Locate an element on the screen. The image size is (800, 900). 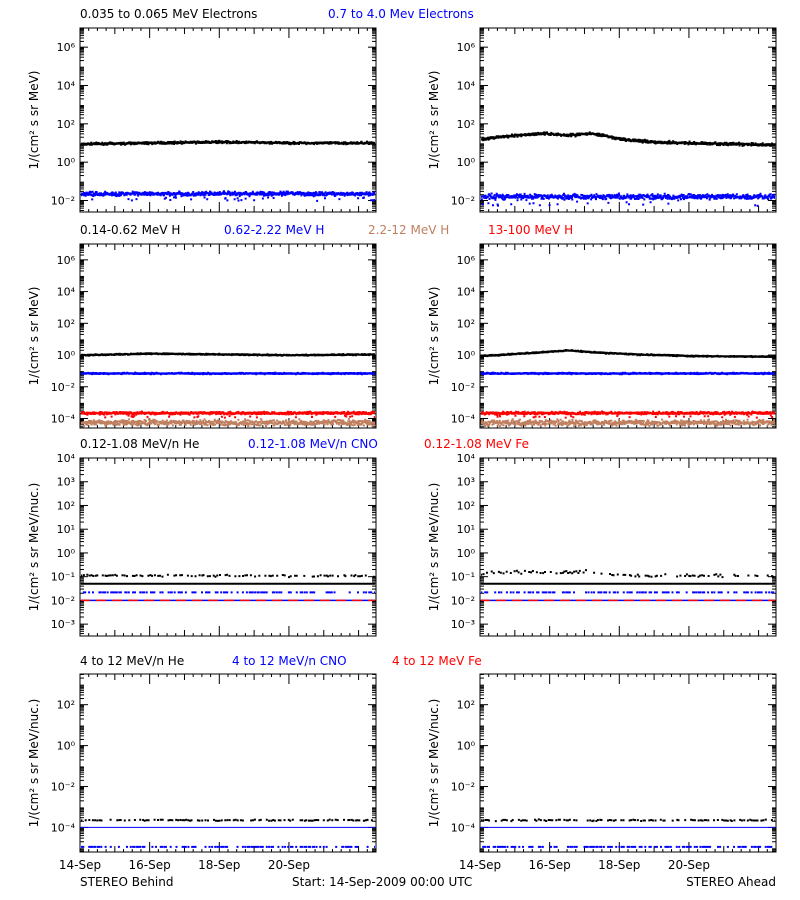
x-tick-label: 20-Sep is located at coordinates (689, 865).